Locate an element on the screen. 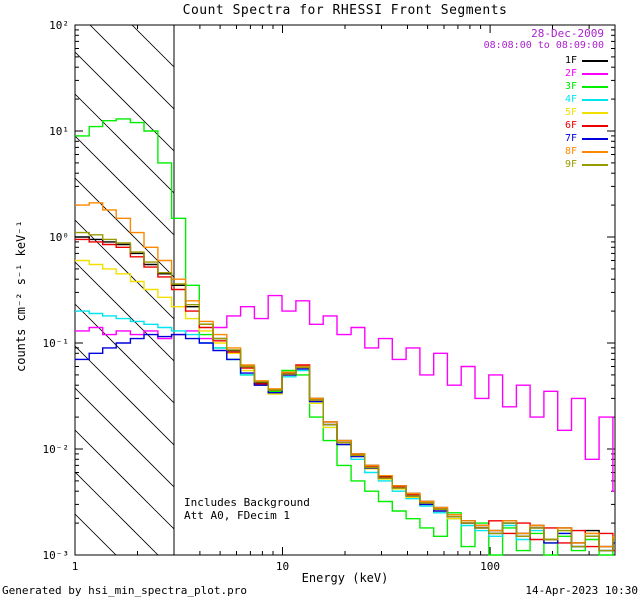  attenuator-note: Att A0, FDecim 1 is located at coordinates (237, 515).